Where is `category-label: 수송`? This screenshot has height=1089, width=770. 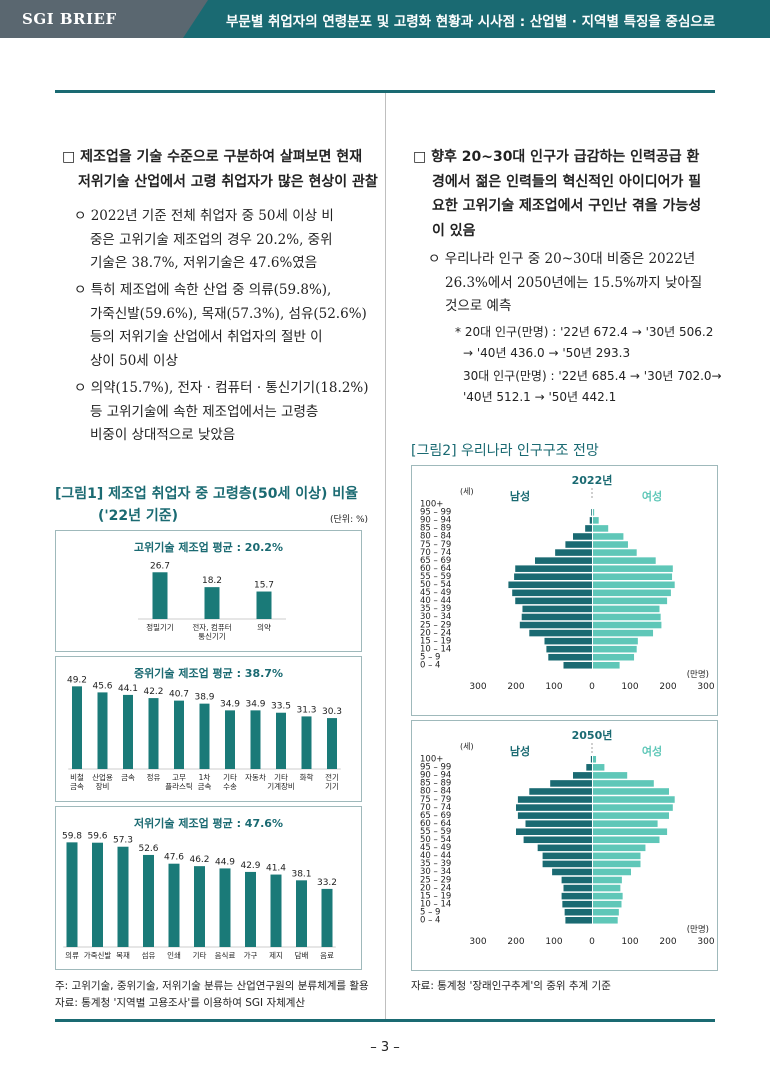 category-label: 수송 is located at coordinates (230, 786).